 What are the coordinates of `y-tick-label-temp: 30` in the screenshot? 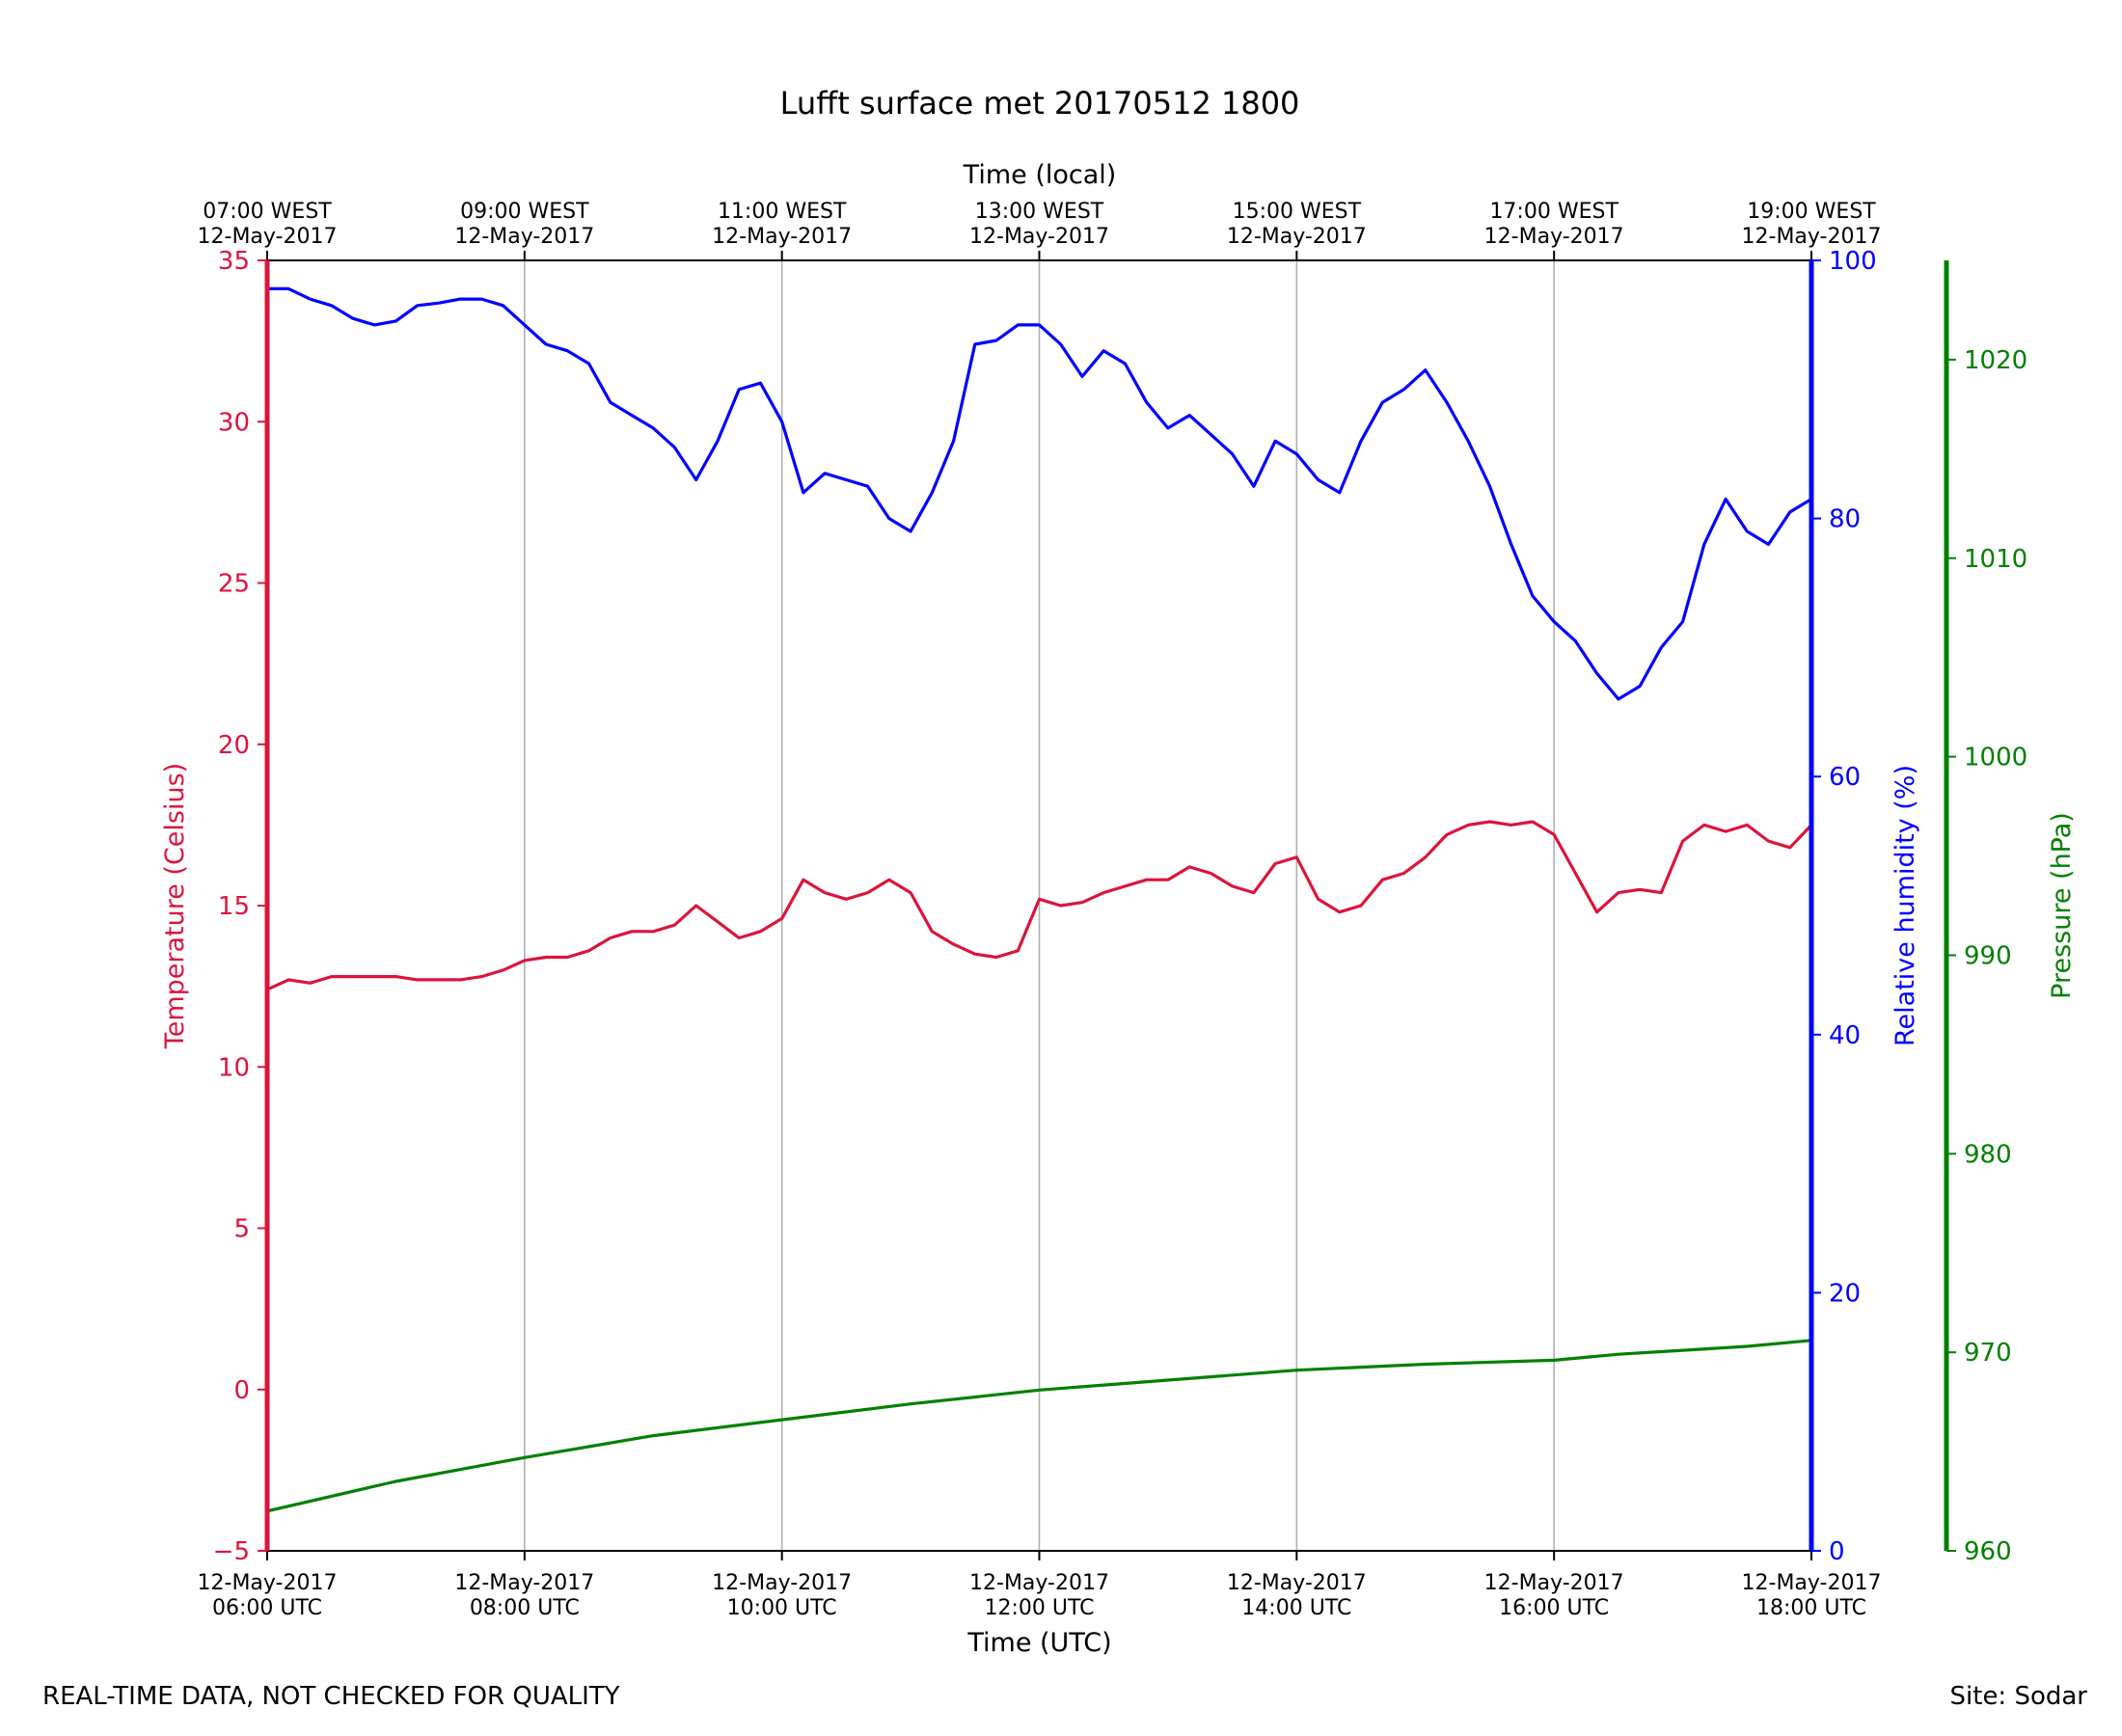 It's located at (234, 422).